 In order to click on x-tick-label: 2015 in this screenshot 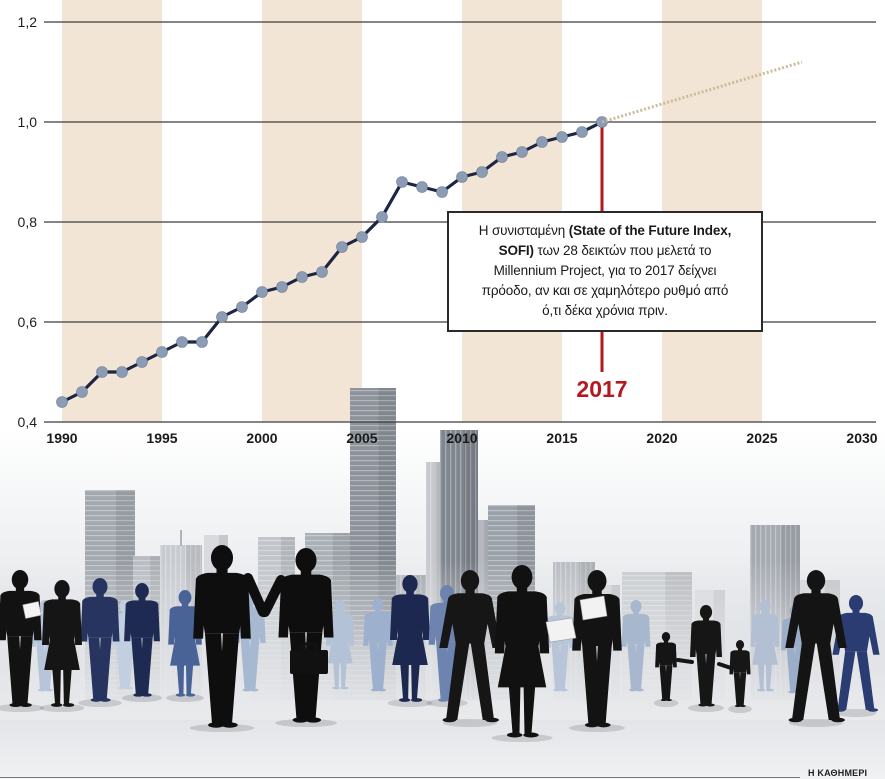, I will do `click(561, 438)`.